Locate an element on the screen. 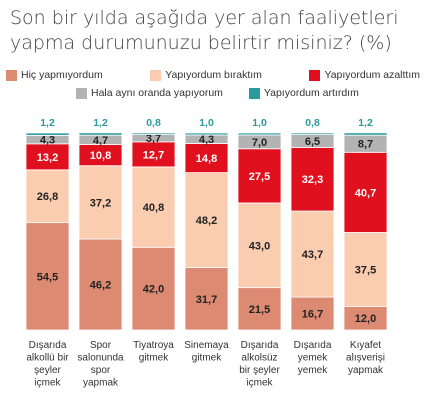 The height and width of the screenshot is (409, 426). data-label-birakt-4: 43,0 is located at coordinates (259, 246).